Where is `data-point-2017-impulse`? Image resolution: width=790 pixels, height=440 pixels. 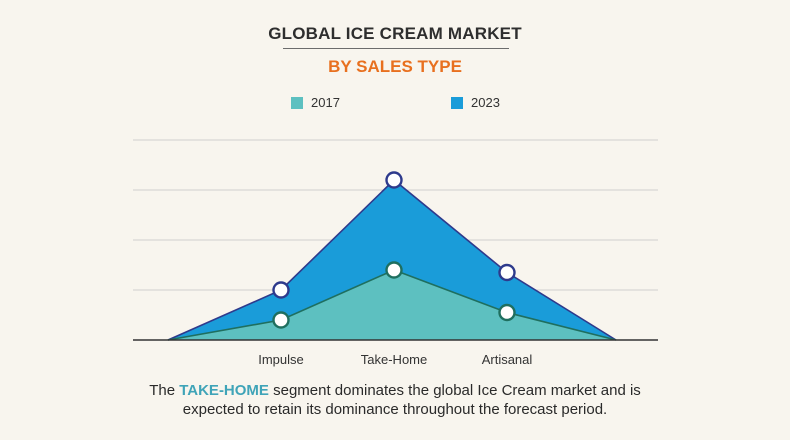 data-point-2017-impulse is located at coordinates (281, 320).